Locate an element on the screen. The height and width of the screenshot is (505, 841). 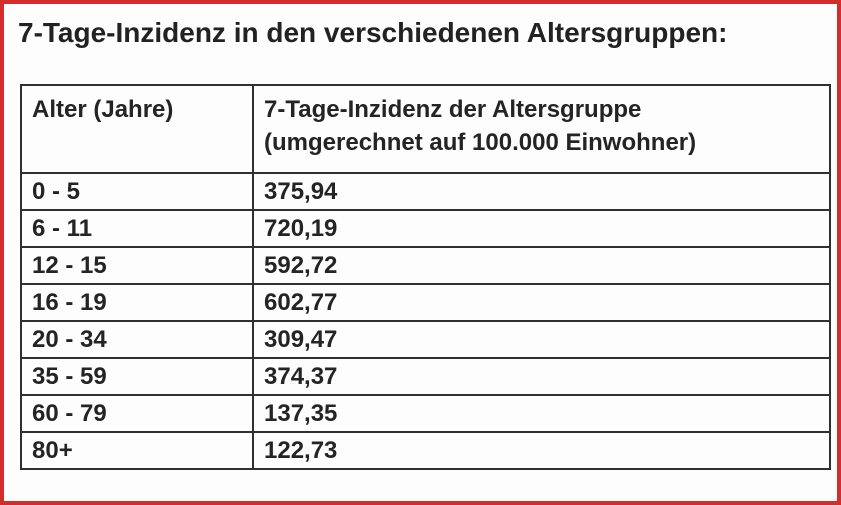
table-row: 35 - 59 374,37 is located at coordinates (425, 376).